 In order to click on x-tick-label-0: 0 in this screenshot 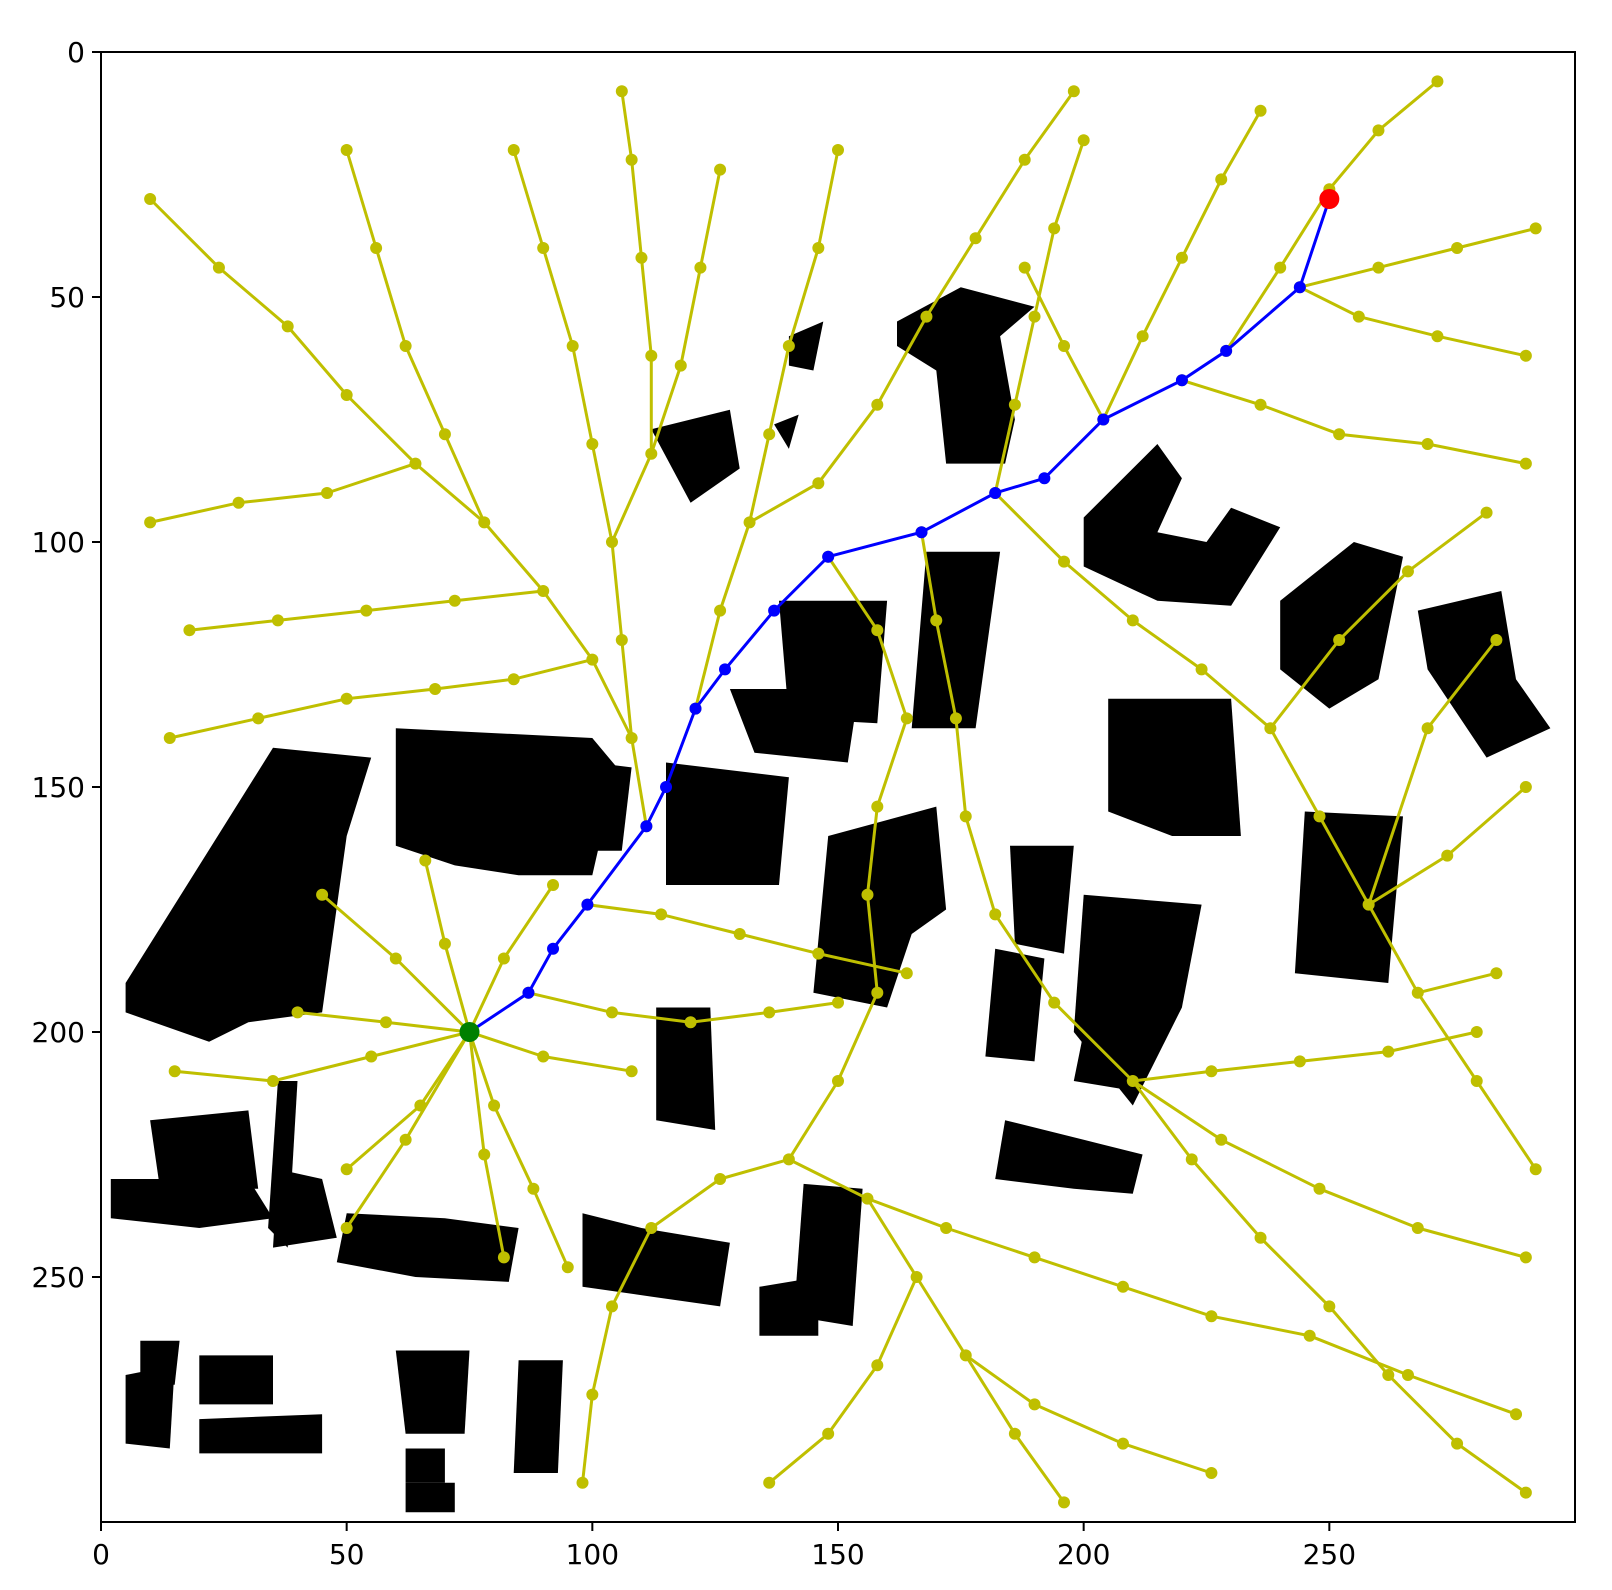, I will do `click(101, 1554)`.